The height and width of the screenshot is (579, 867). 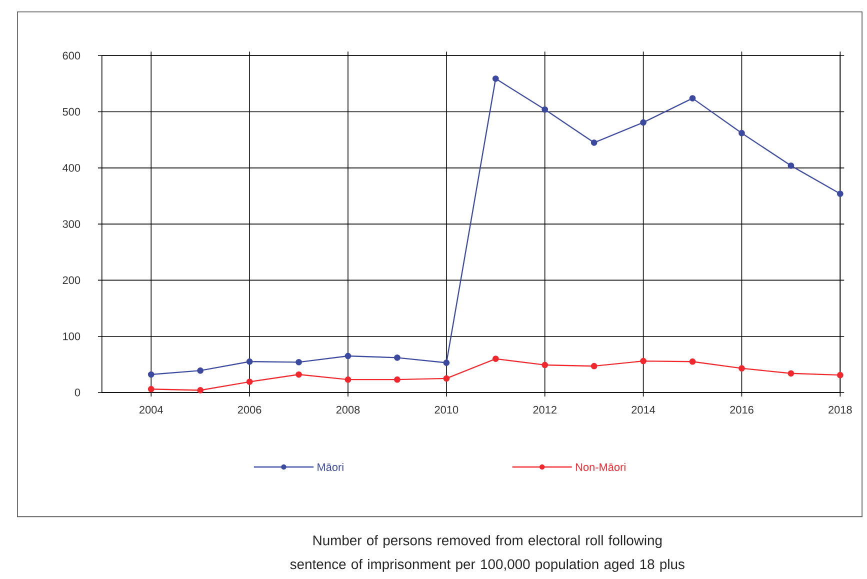 What do you see at coordinates (446, 410) in the screenshot?
I see `x-tick-label: 2010` at bounding box center [446, 410].